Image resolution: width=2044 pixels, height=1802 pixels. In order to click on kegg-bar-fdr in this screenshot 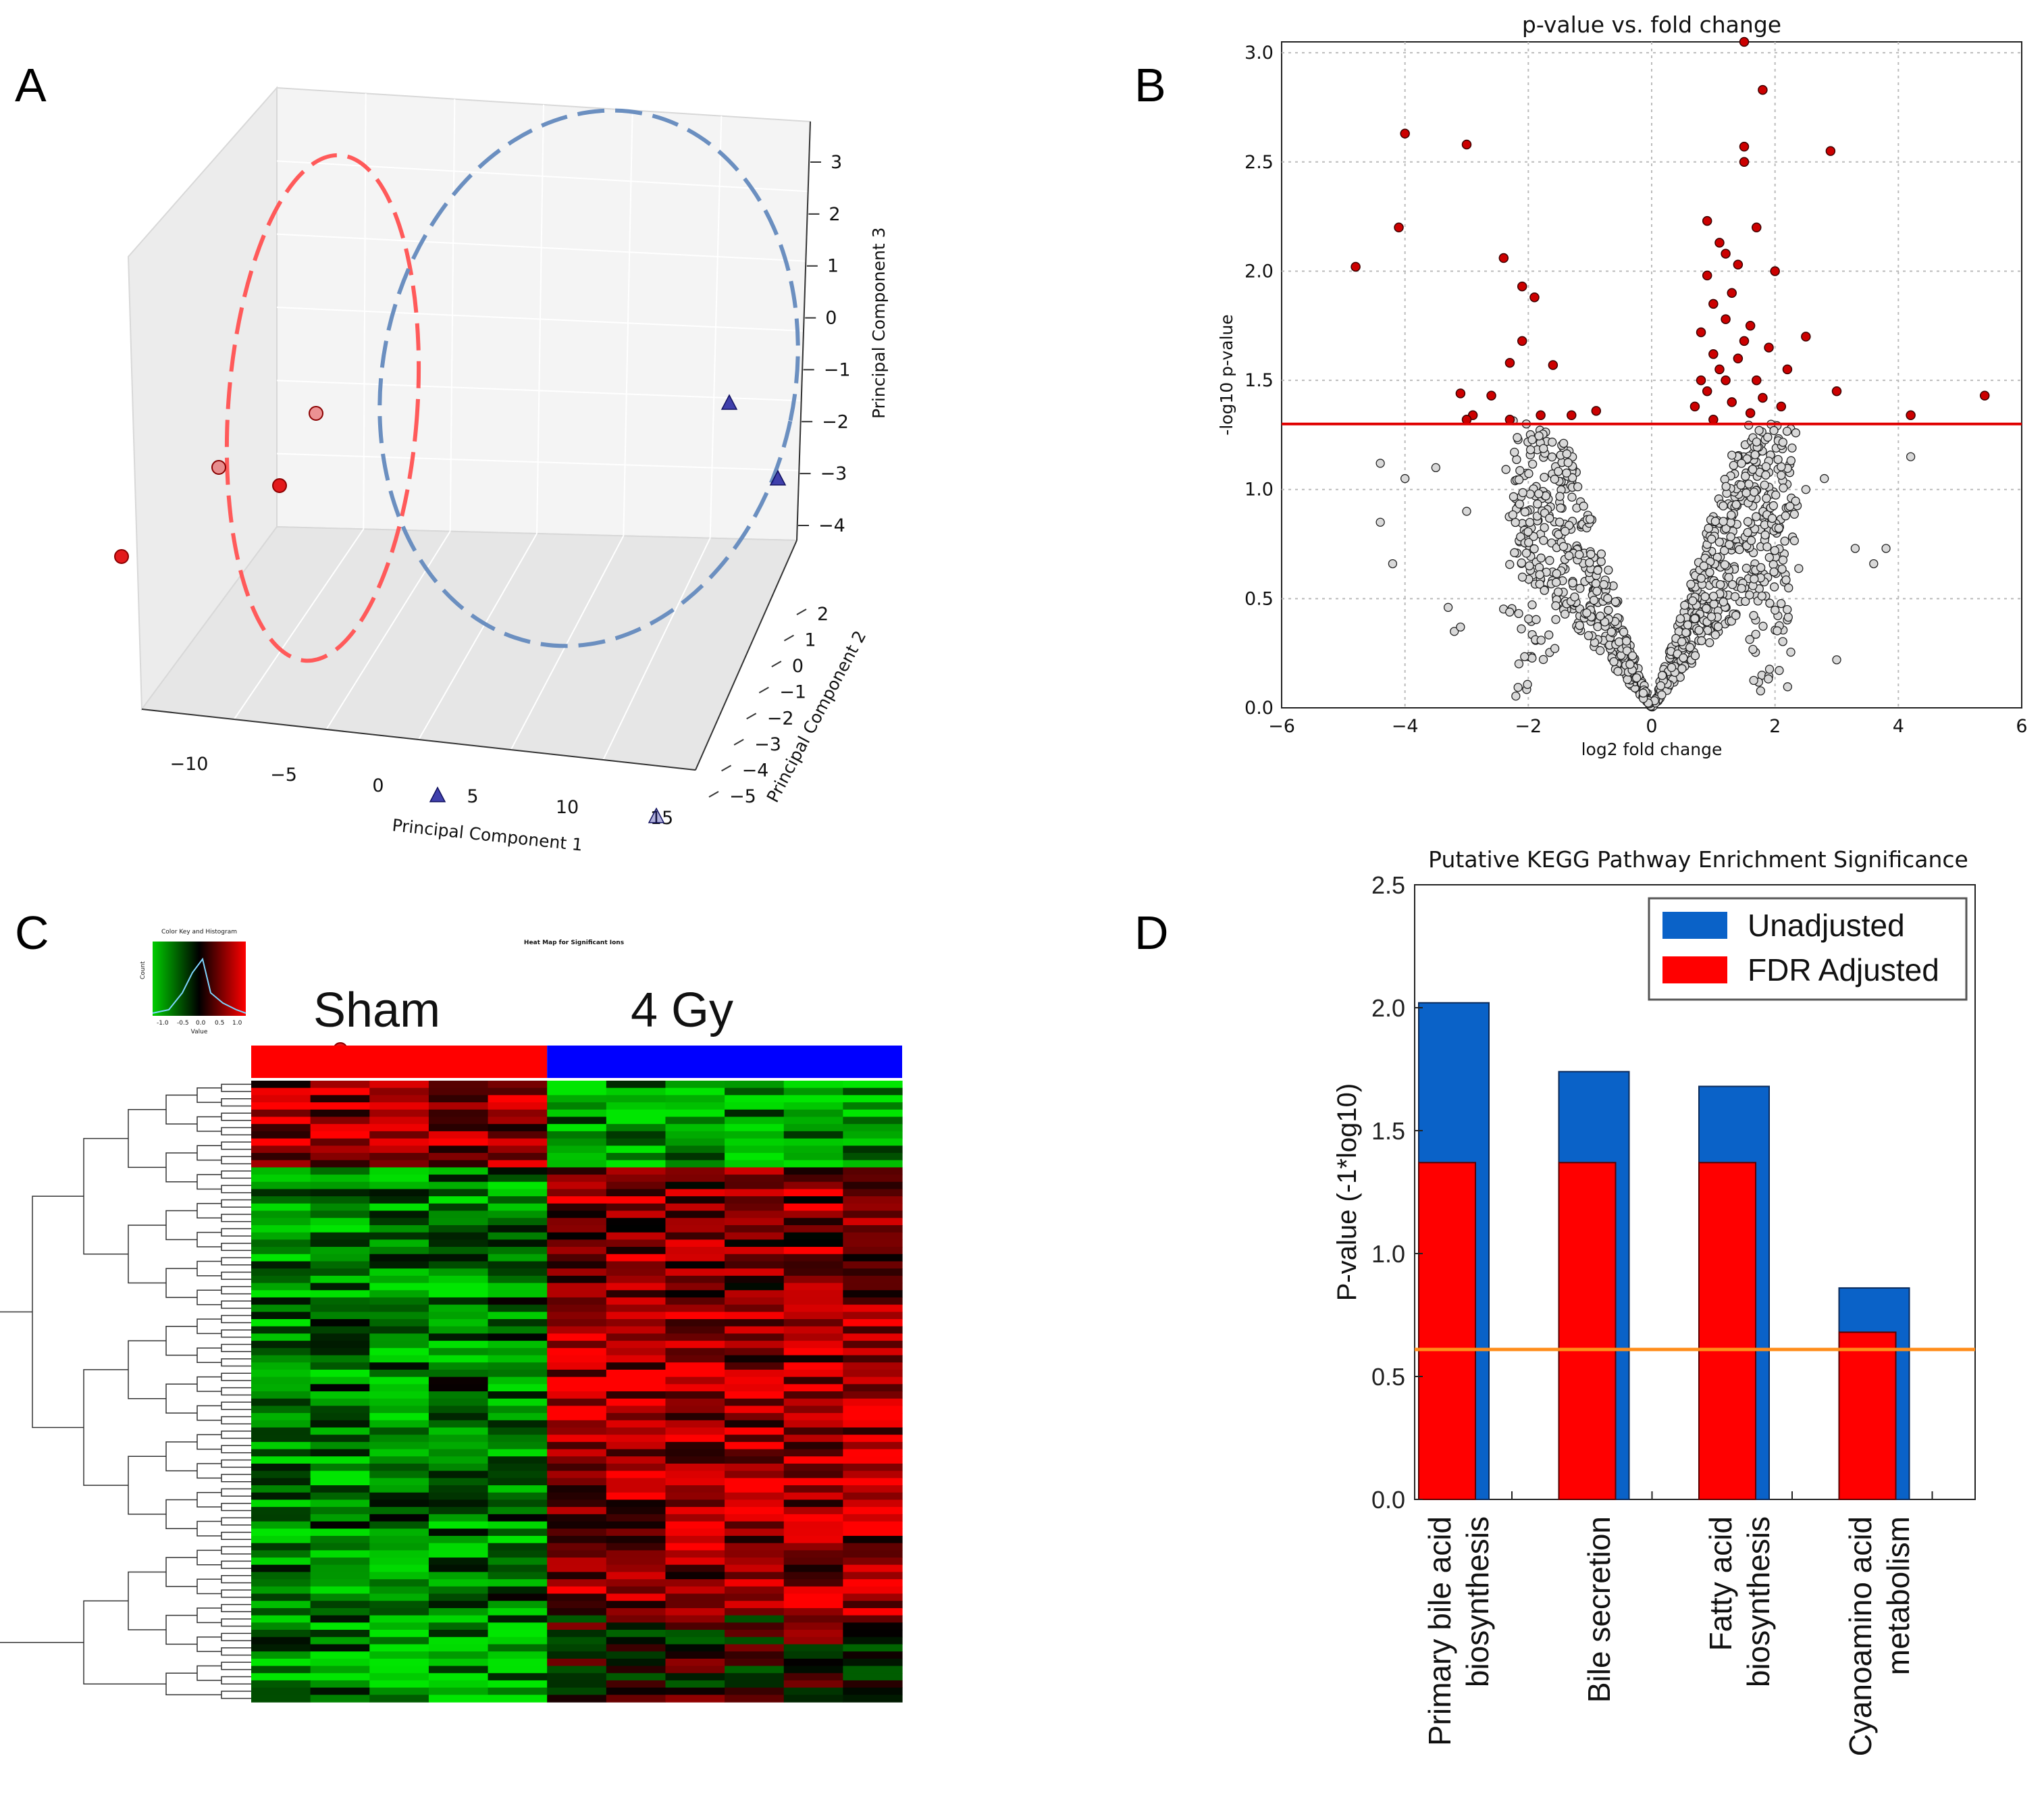, I will do `click(1447, 1331)`.